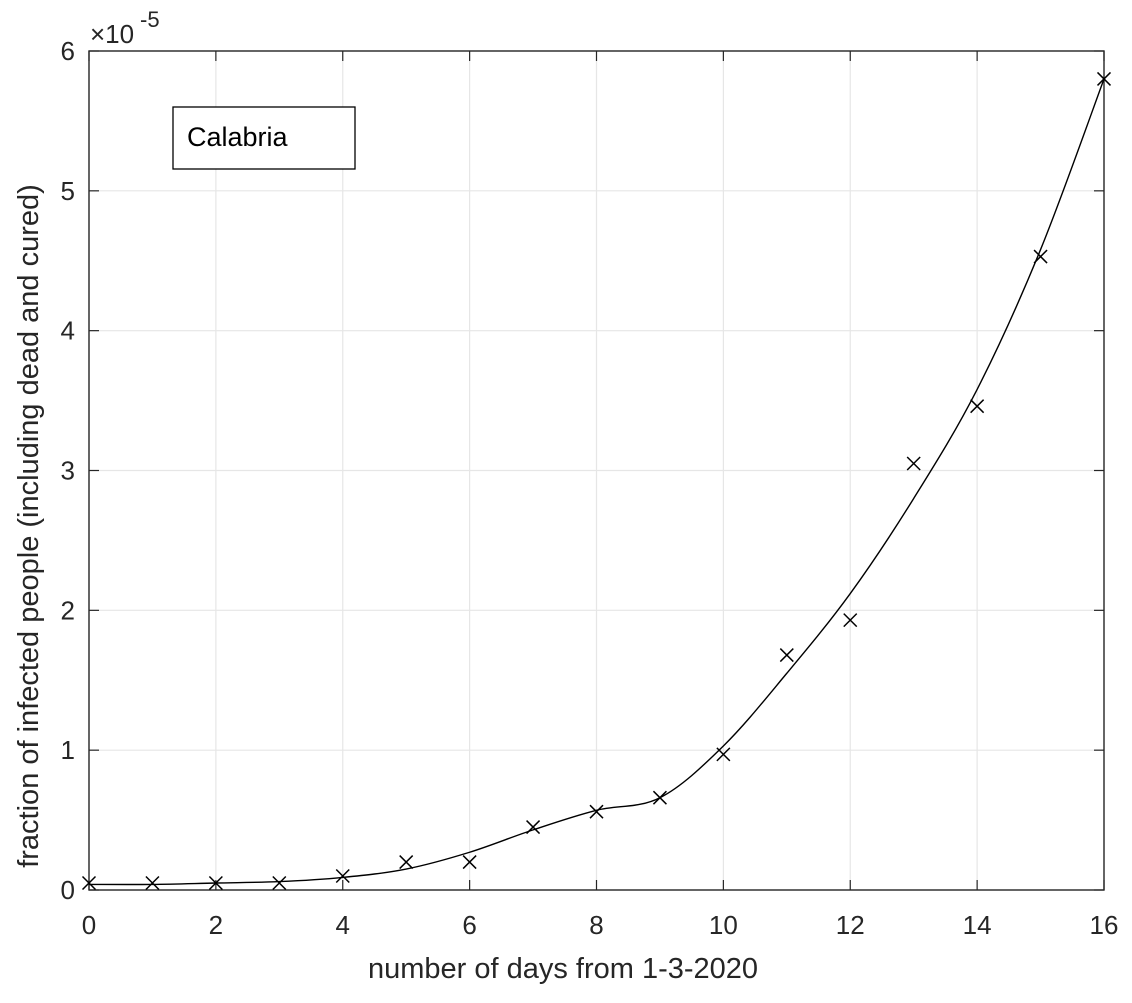 This screenshot has width=1132, height=1003. What do you see at coordinates (238, 137) in the screenshot?
I see `legend-label: Calabria` at bounding box center [238, 137].